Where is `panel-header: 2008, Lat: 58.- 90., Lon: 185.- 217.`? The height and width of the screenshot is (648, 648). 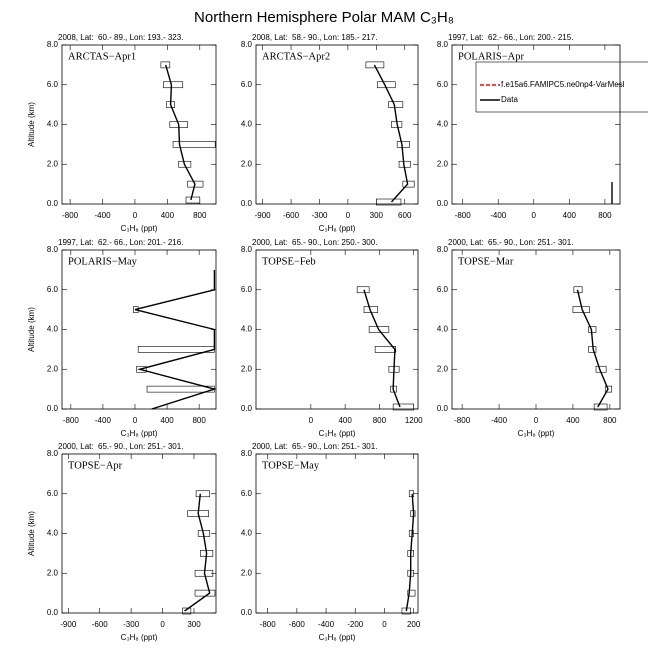
panel-header: 2008, Lat: 58.- 90., Lon: 185.- 217. is located at coordinates (314, 37).